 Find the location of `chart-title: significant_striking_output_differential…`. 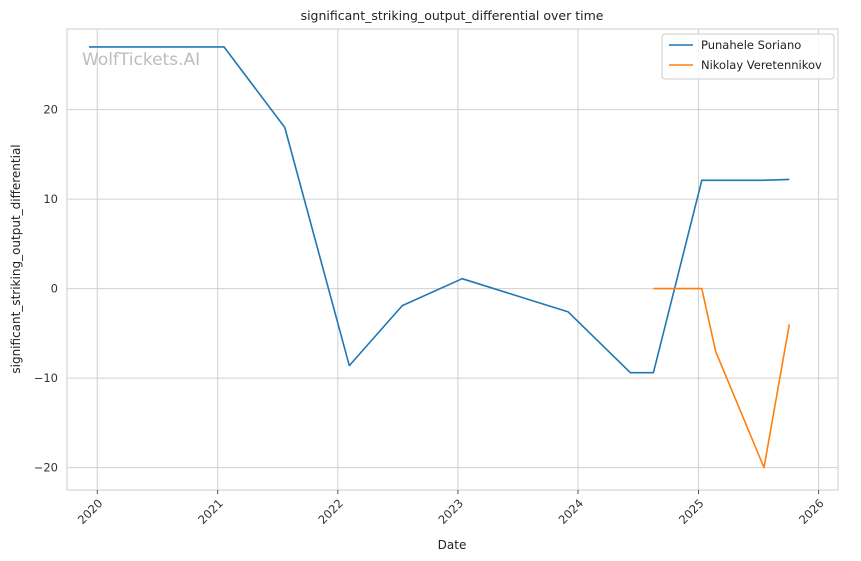

chart-title: significant_striking_output_differential… is located at coordinates (452, 15).